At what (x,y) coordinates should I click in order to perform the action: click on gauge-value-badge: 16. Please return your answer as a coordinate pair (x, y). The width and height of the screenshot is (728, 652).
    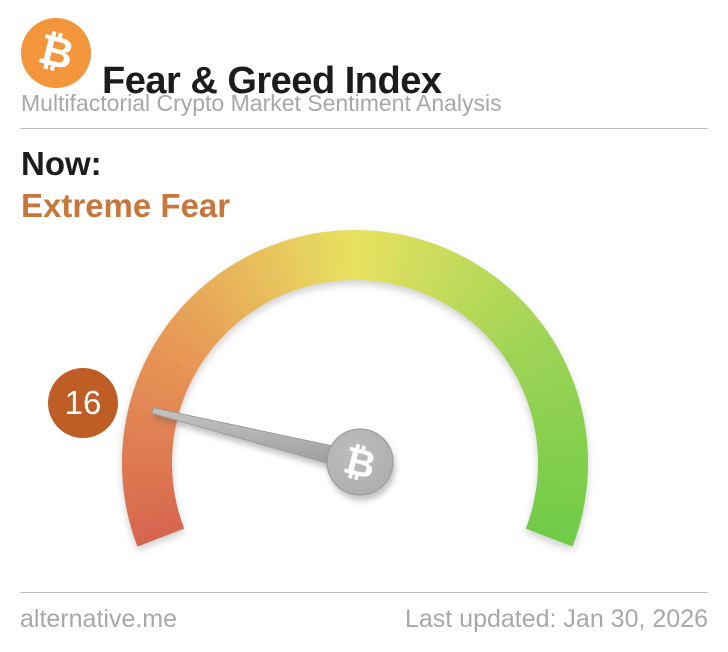
    Looking at the image, I should click on (83, 403).